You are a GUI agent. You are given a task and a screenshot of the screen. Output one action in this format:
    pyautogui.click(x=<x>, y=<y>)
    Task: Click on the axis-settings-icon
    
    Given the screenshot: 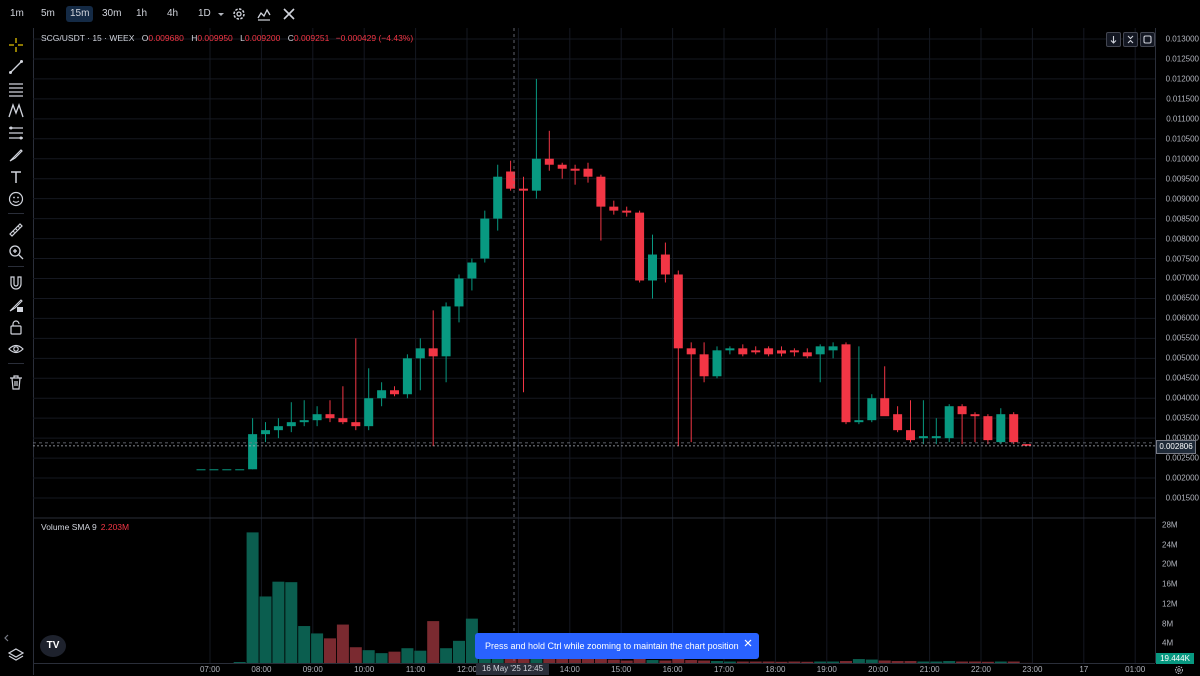 What is the action you would take?
    pyautogui.click(x=1179, y=670)
    